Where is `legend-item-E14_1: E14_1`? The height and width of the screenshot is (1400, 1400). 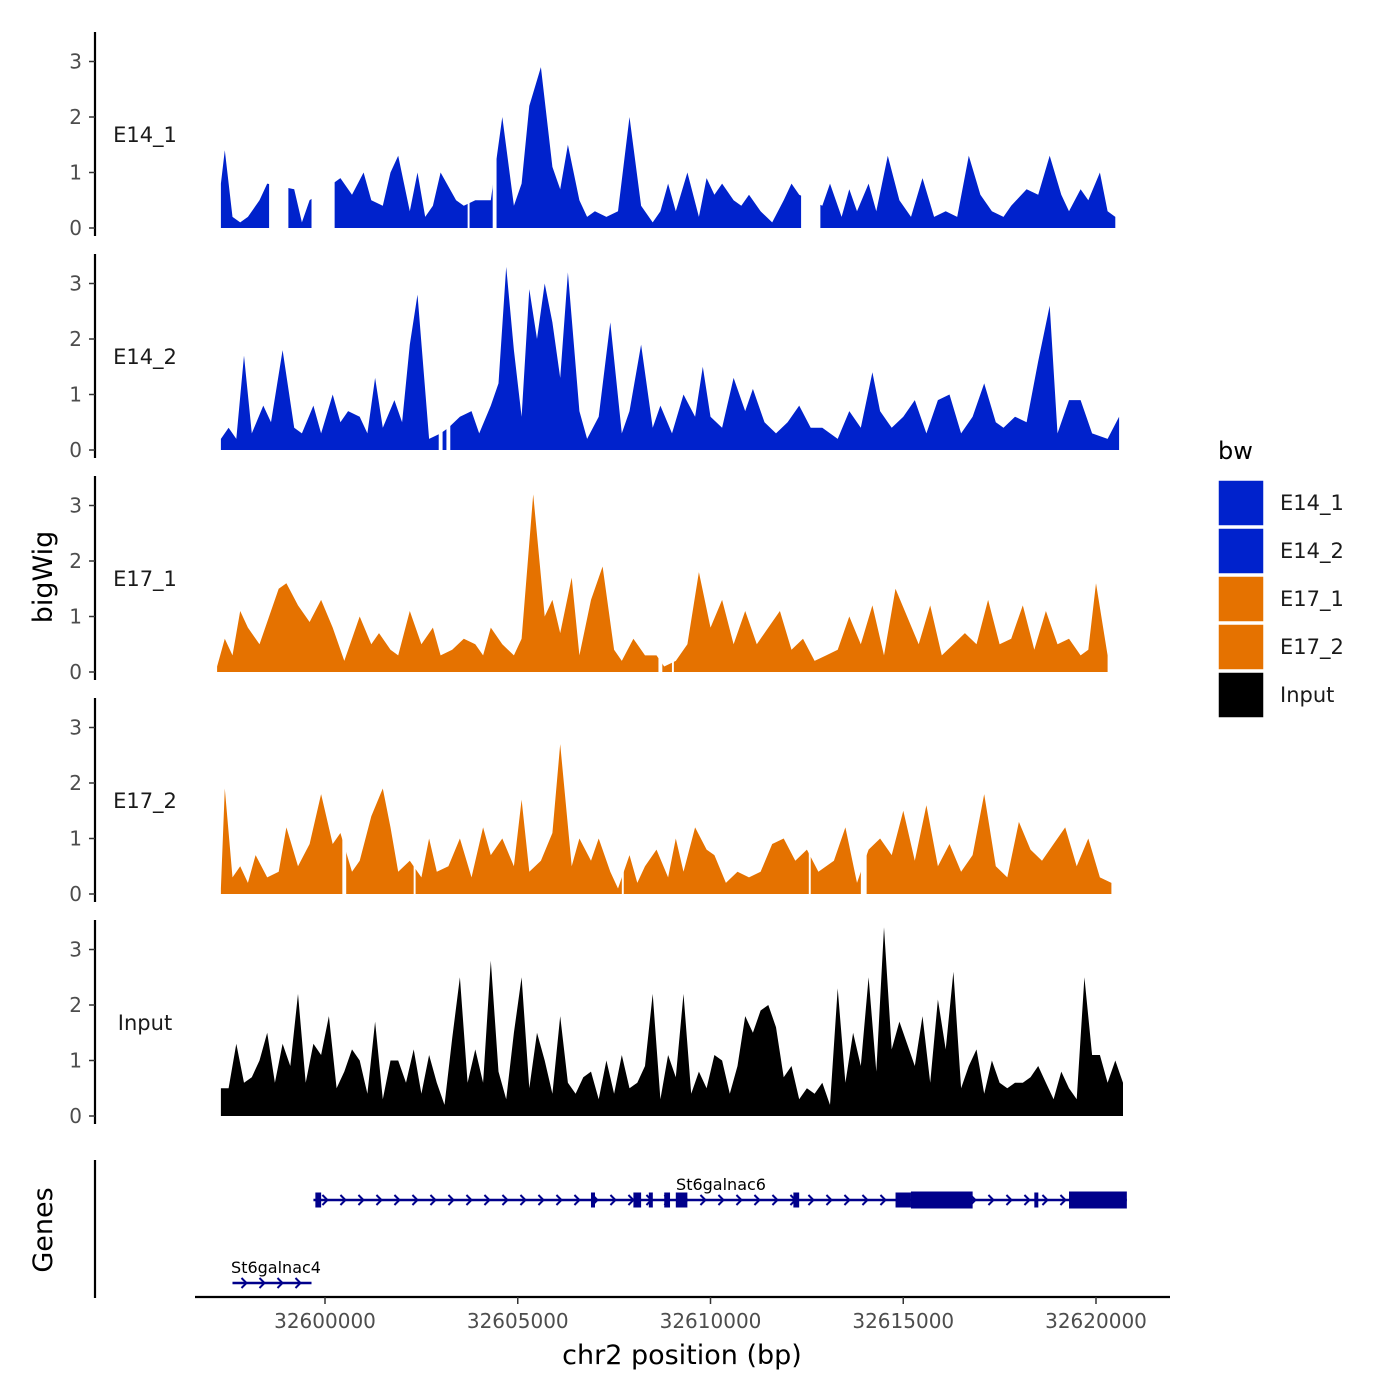 legend-item-E14_1: E14_1 is located at coordinates (1280, 503).